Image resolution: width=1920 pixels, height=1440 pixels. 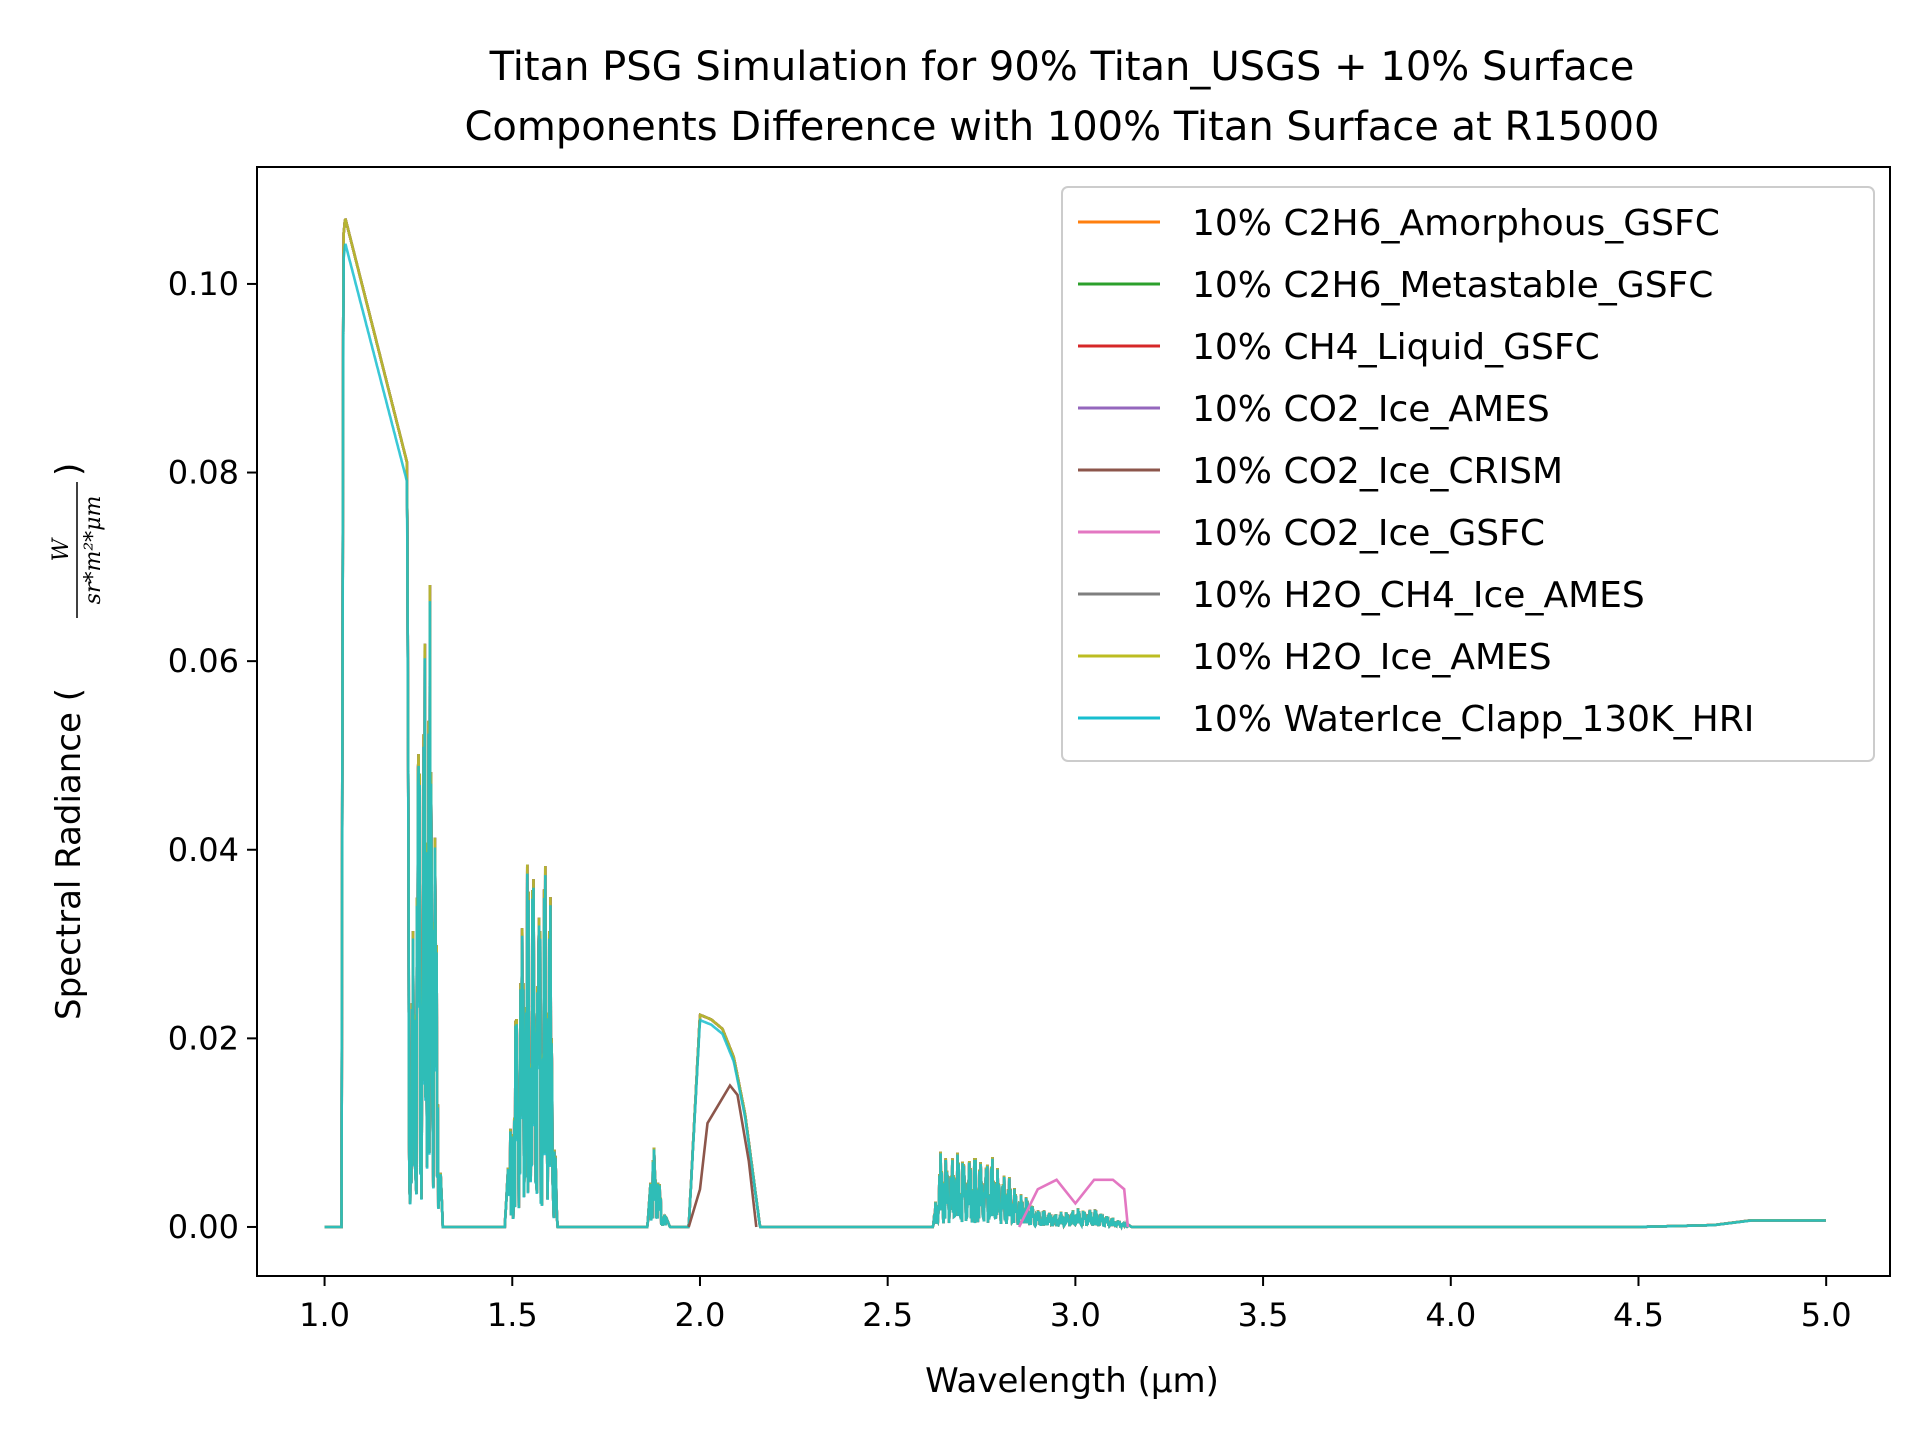 I want to click on y-tick-label: 0.10, so click(x=203, y=284).